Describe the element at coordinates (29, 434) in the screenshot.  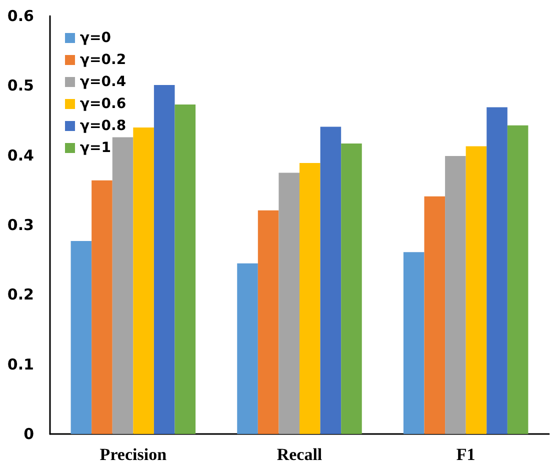
I see `y-tick-label: 0` at that location.